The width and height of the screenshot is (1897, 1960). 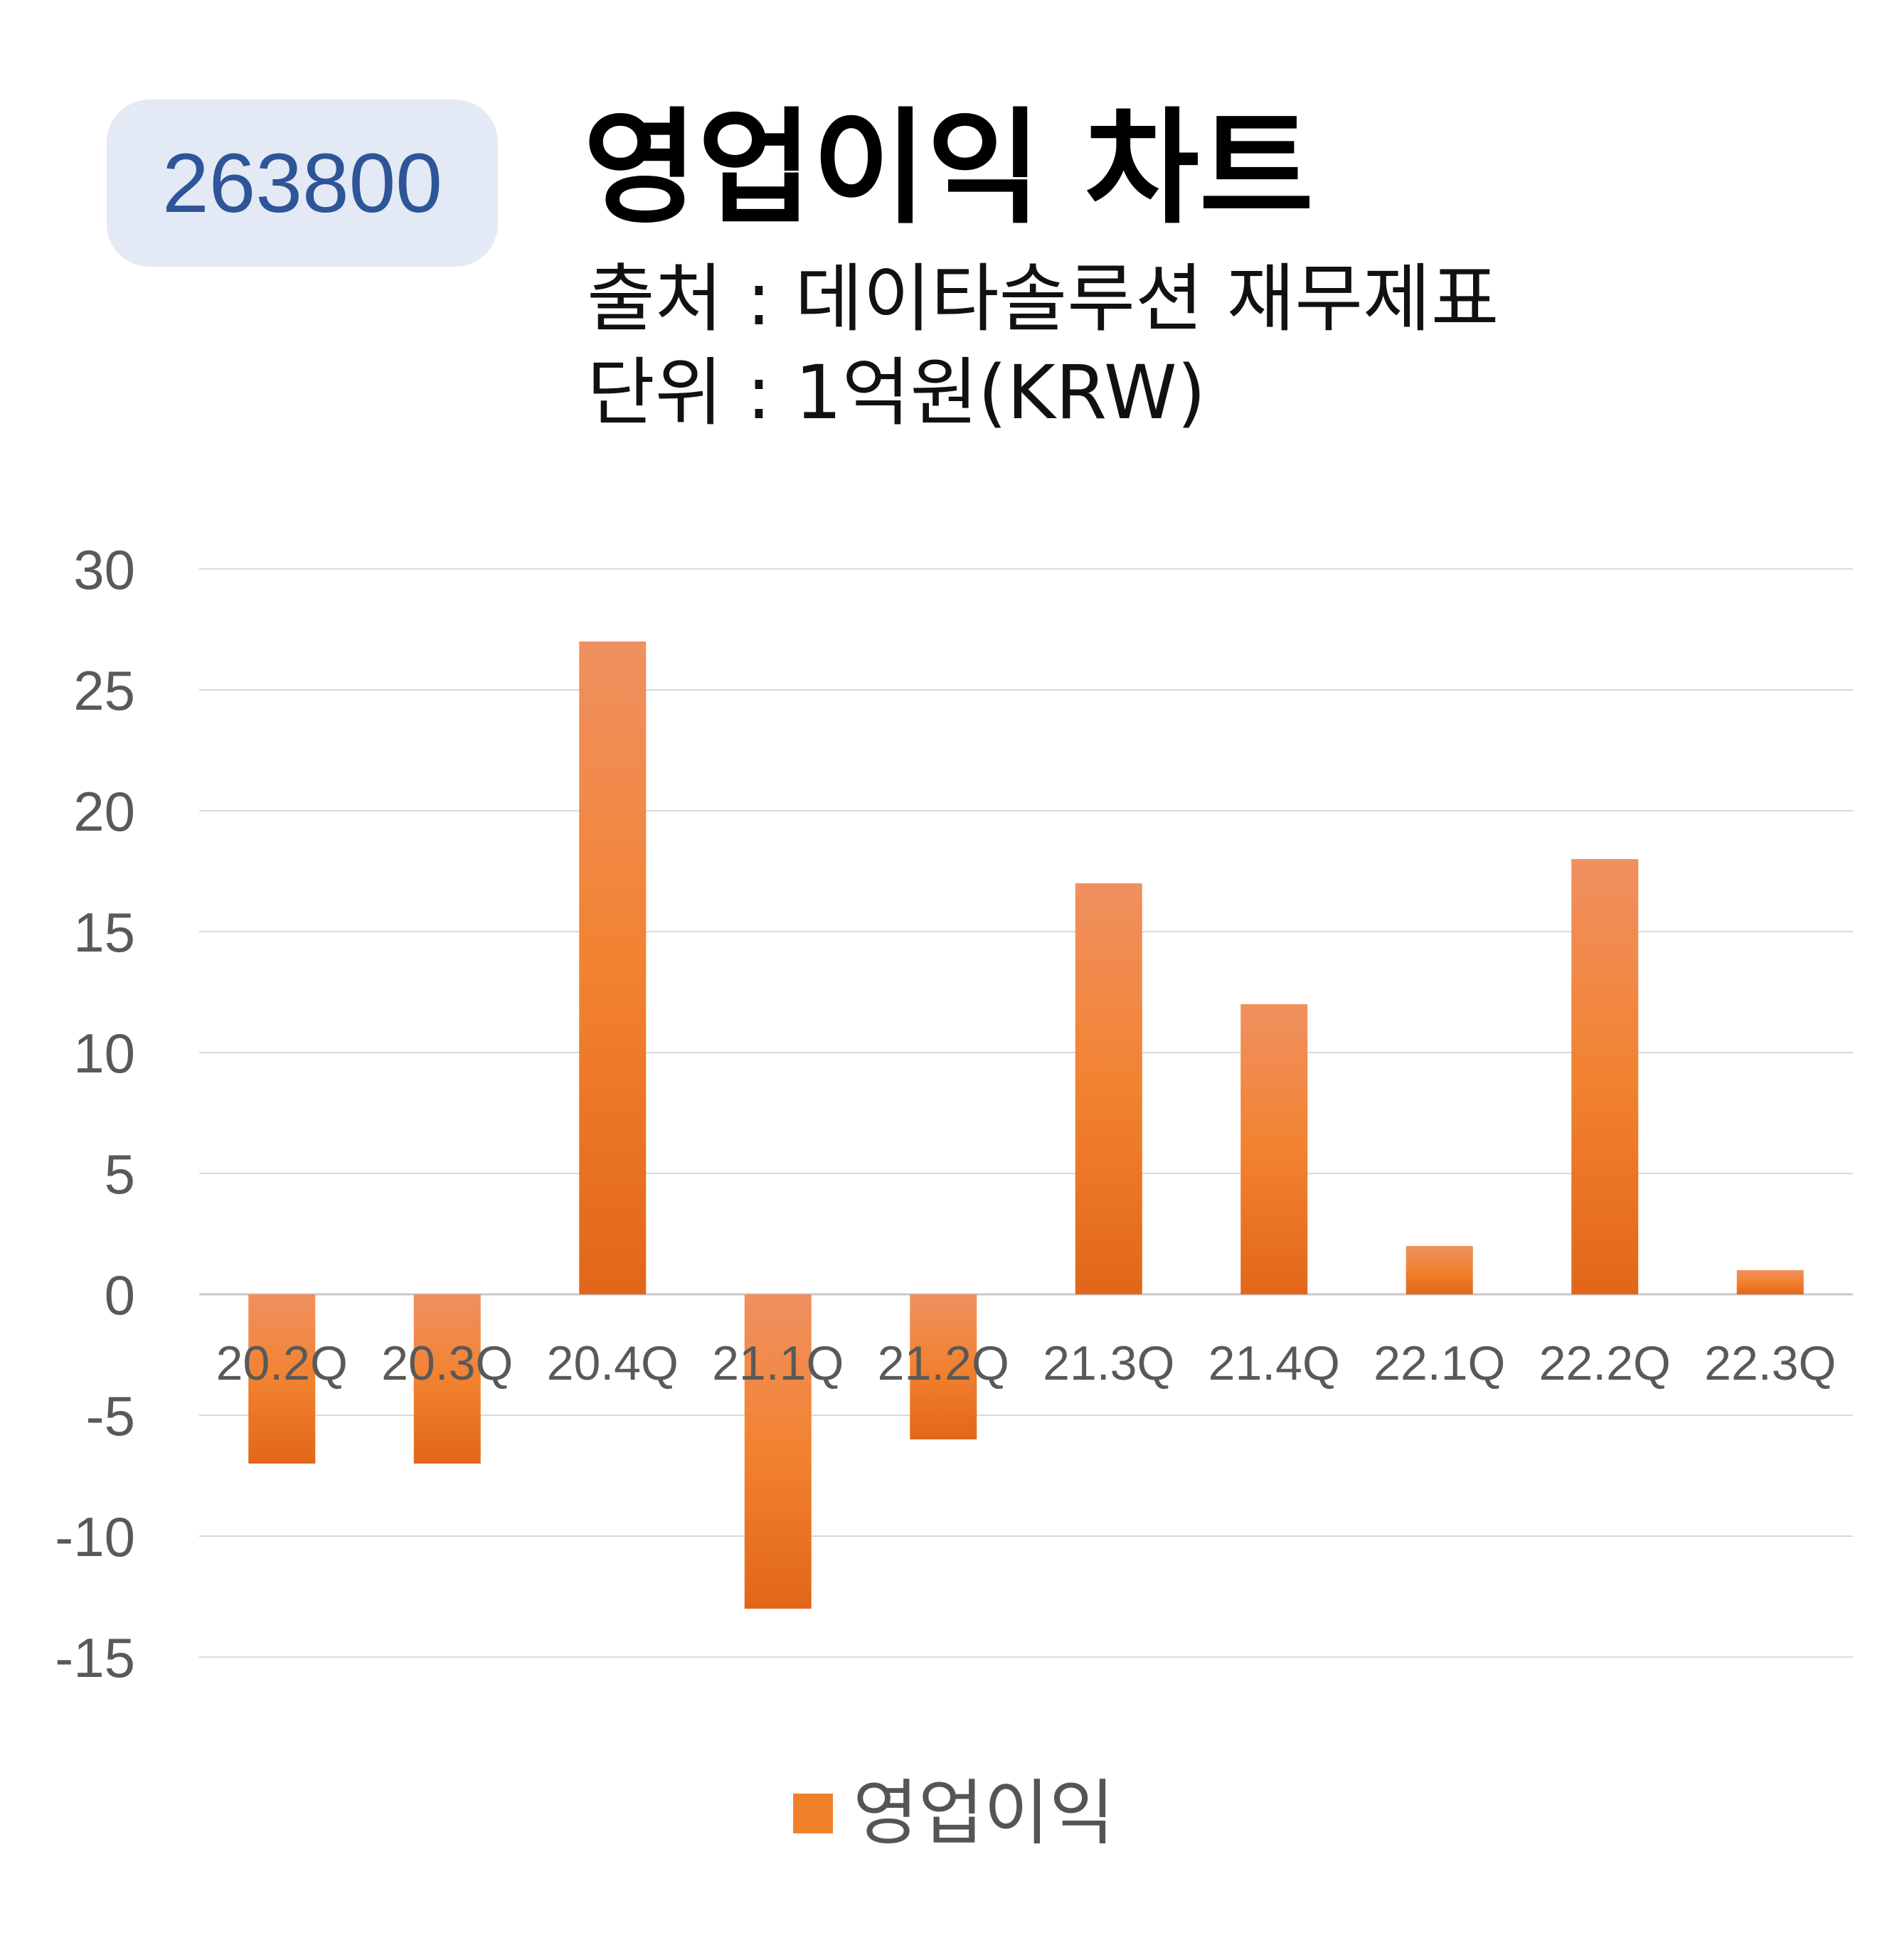 What do you see at coordinates (111, 1416) in the screenshot?
I see `y-tick-label: -5` at bounding box center [111, 1416].